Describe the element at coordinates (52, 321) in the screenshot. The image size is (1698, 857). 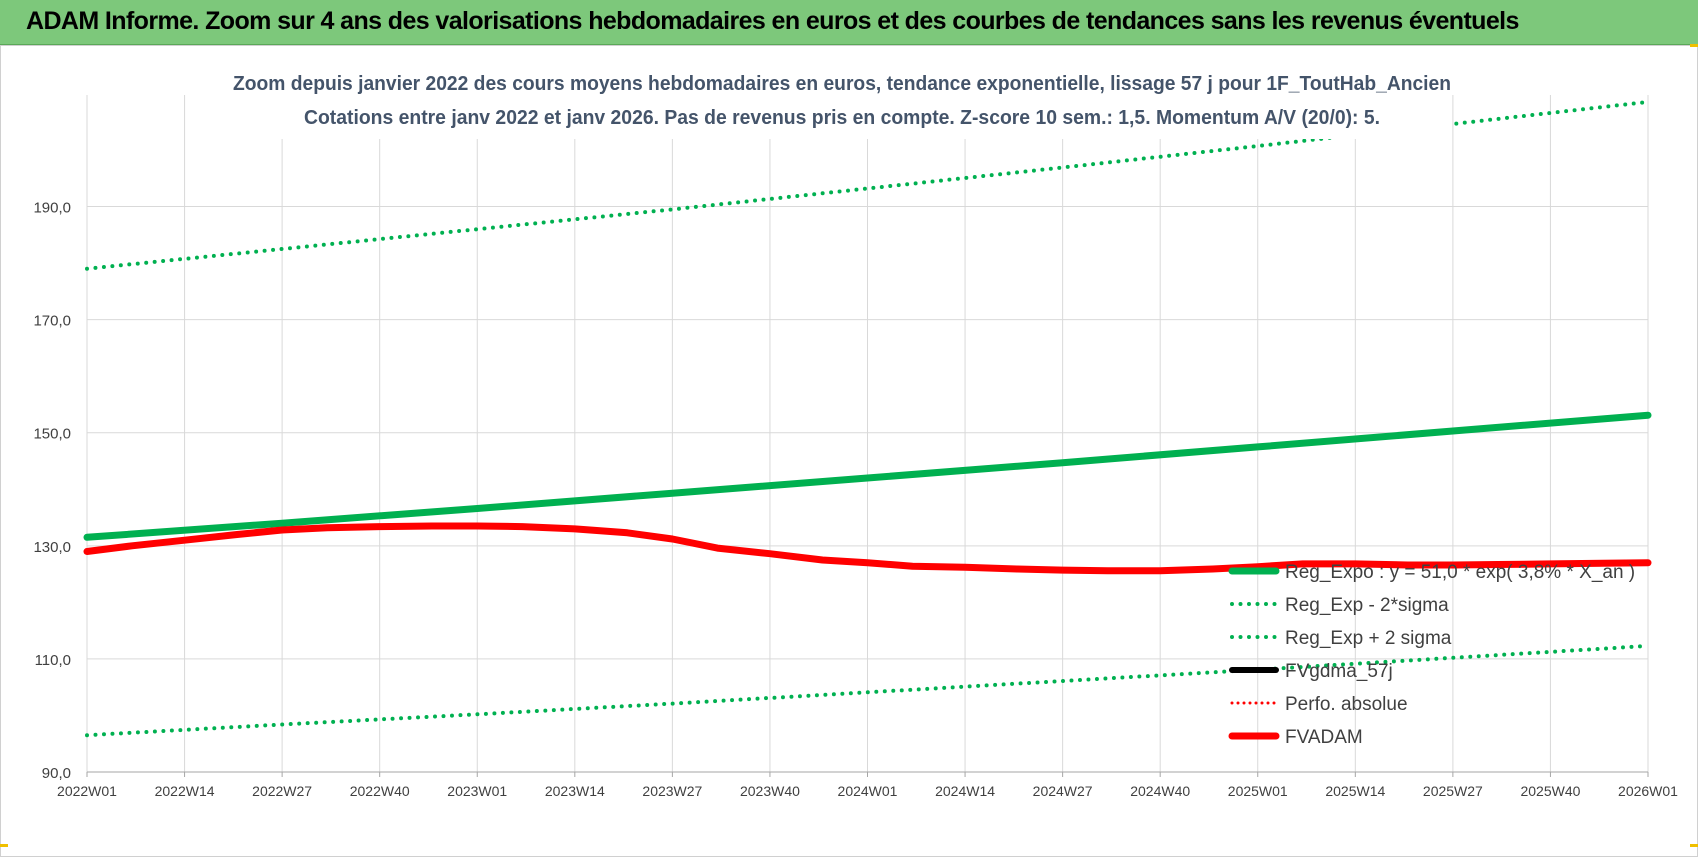
I see `y-tick-label: 170,0` at that location.